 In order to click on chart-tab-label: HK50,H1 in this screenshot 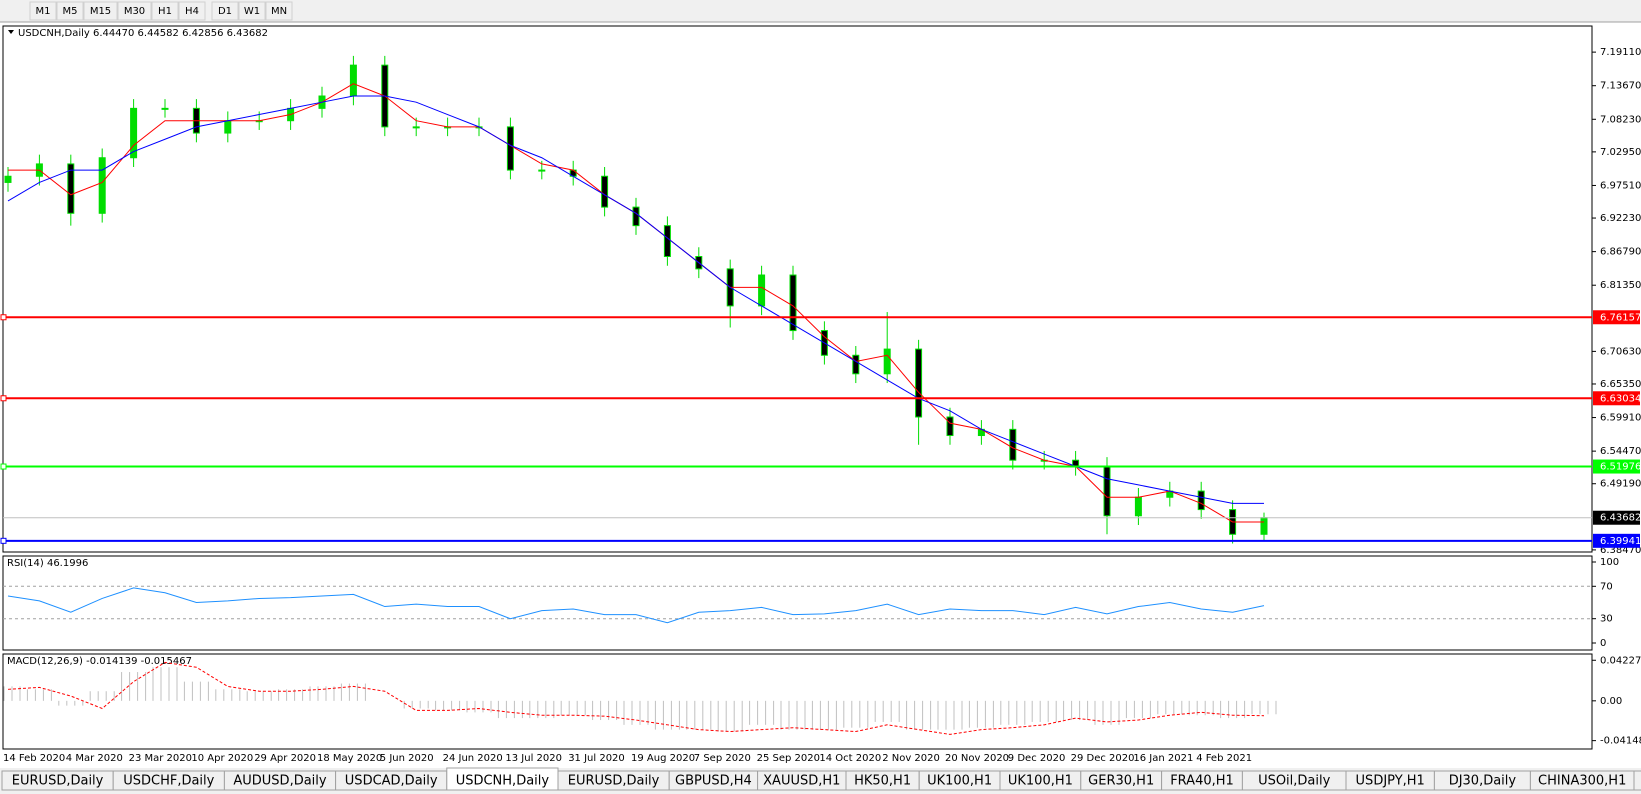, I will do `click(882, 781)`.